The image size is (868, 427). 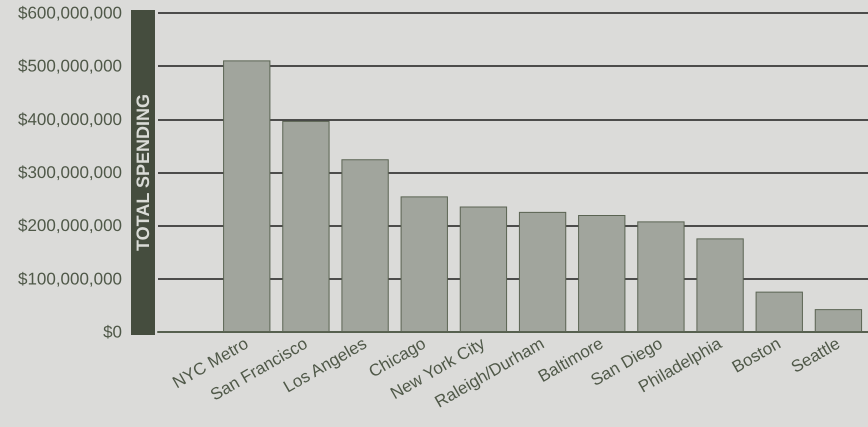 I want to click on y-tick-label: $0, so click(x=112, y=332).